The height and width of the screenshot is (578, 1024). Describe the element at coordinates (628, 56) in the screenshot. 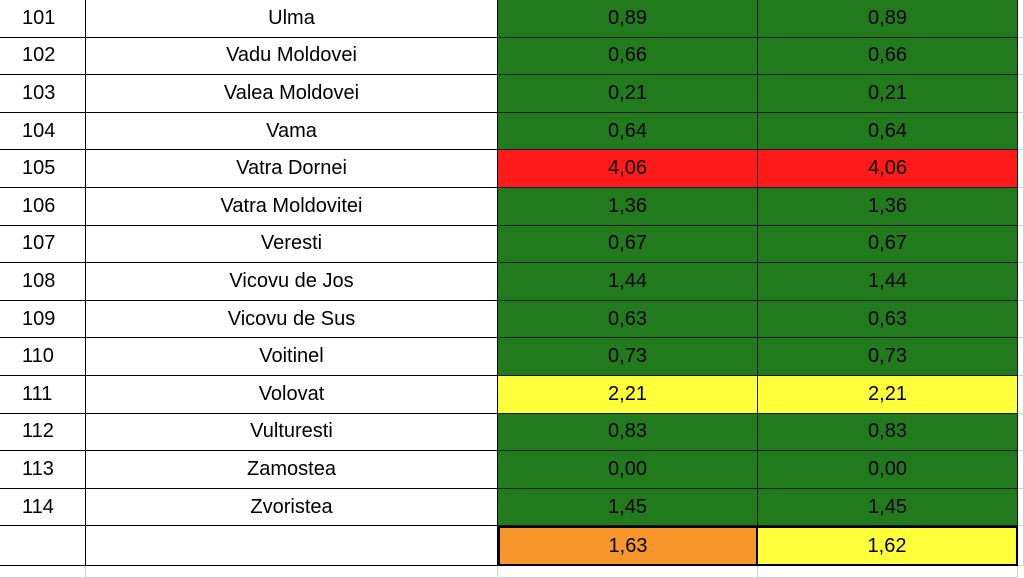

I see `rate-a: 0,66` at that location.